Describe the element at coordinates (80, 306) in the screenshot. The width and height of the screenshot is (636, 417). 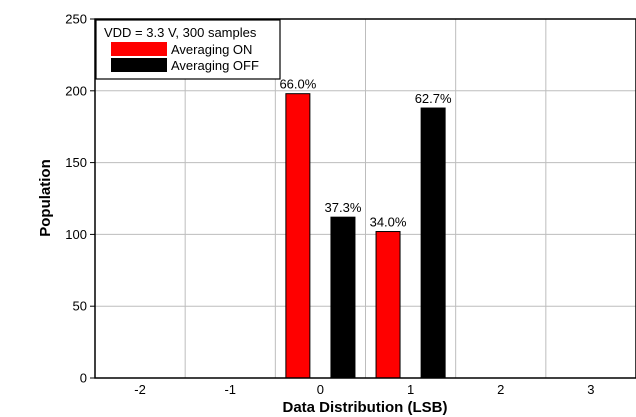
I see `y-tick-label: 50` at that location.